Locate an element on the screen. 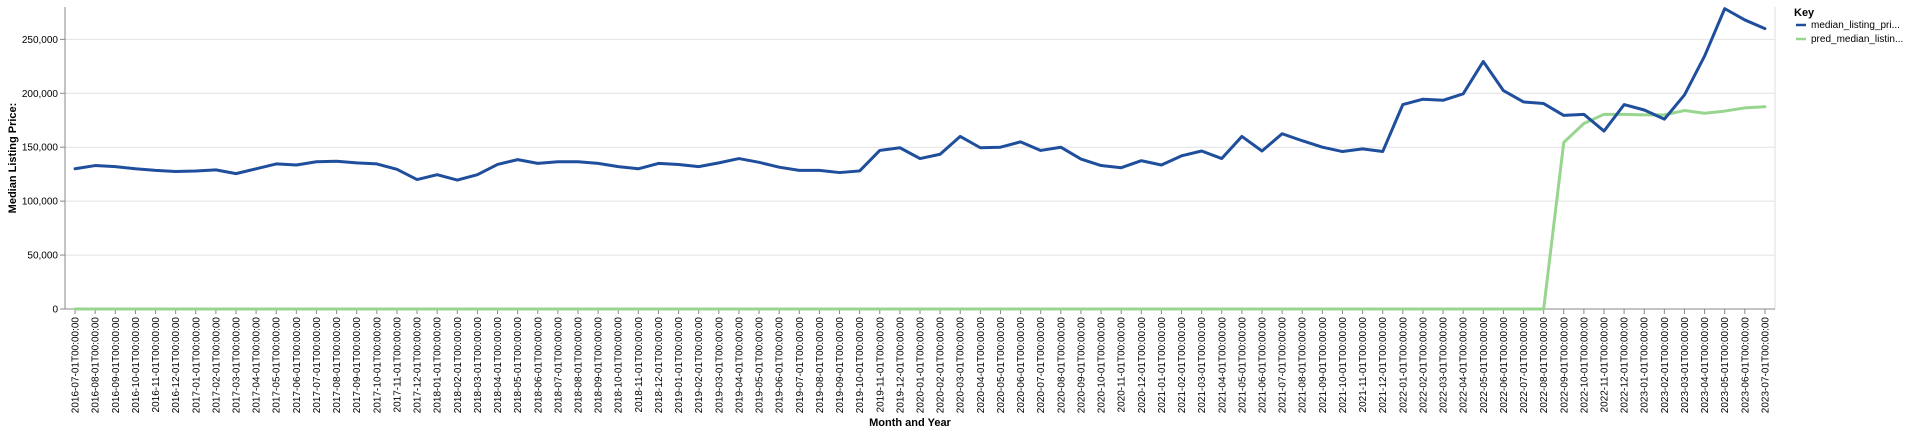  x-tick-label: 2016-12-01T00:00:00 is located at coordinates (176, 365).